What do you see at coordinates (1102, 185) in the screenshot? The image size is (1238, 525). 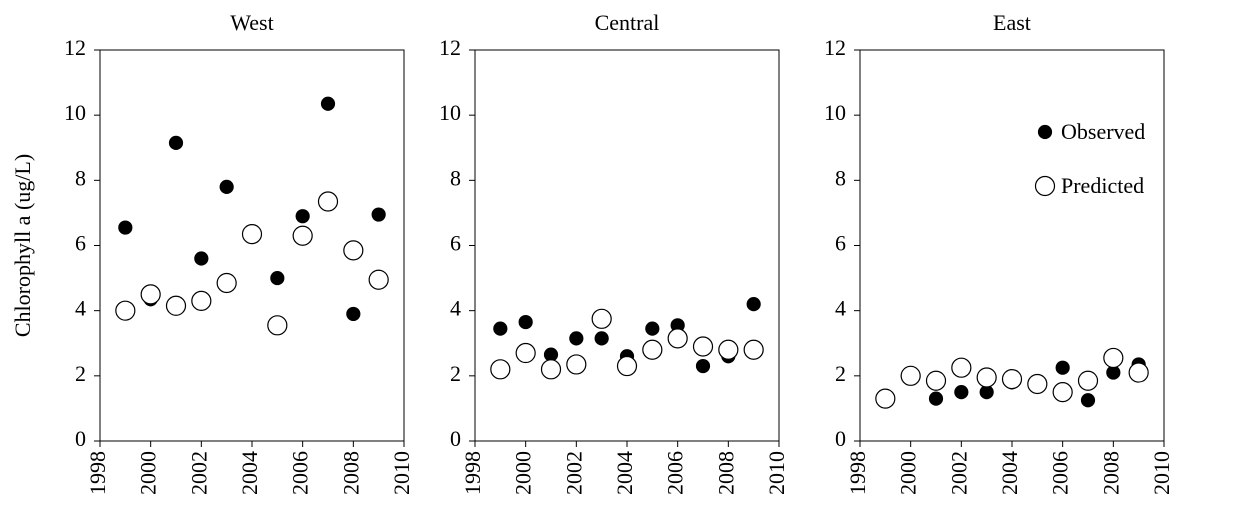 I see `legend-label: Predicted` at bounding box center [1102, 185].